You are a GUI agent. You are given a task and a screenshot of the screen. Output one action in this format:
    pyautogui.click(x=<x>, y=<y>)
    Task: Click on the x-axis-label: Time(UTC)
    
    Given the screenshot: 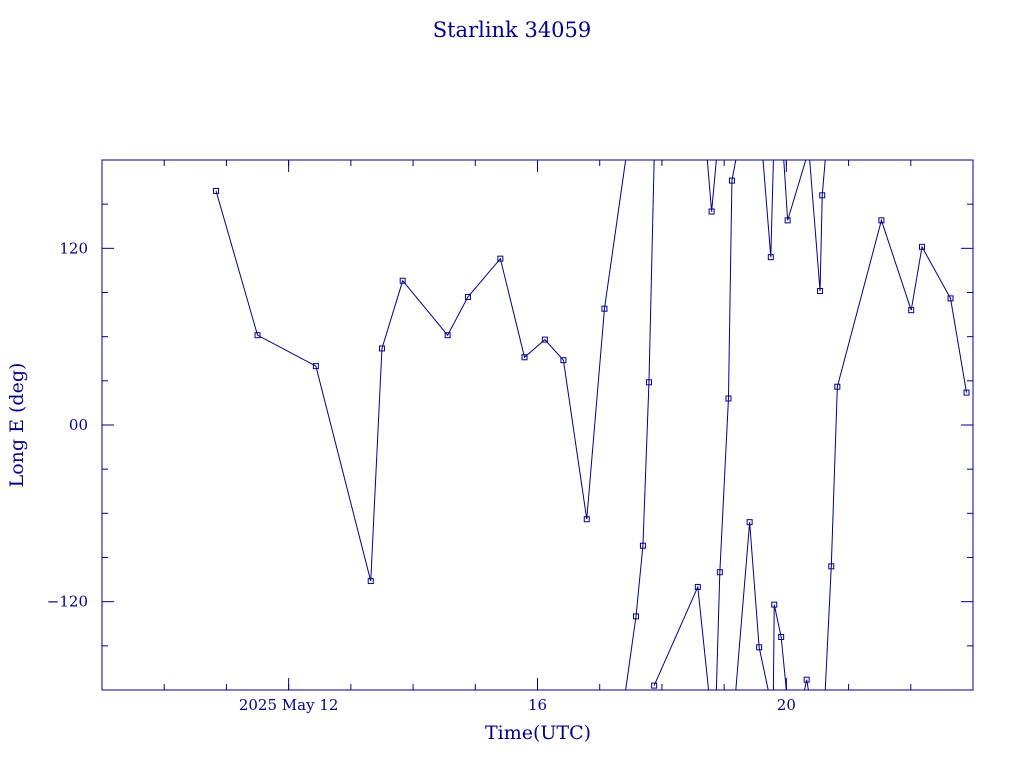 What is the action you would take?
    pyautogui.click(x=538, y=733)
    